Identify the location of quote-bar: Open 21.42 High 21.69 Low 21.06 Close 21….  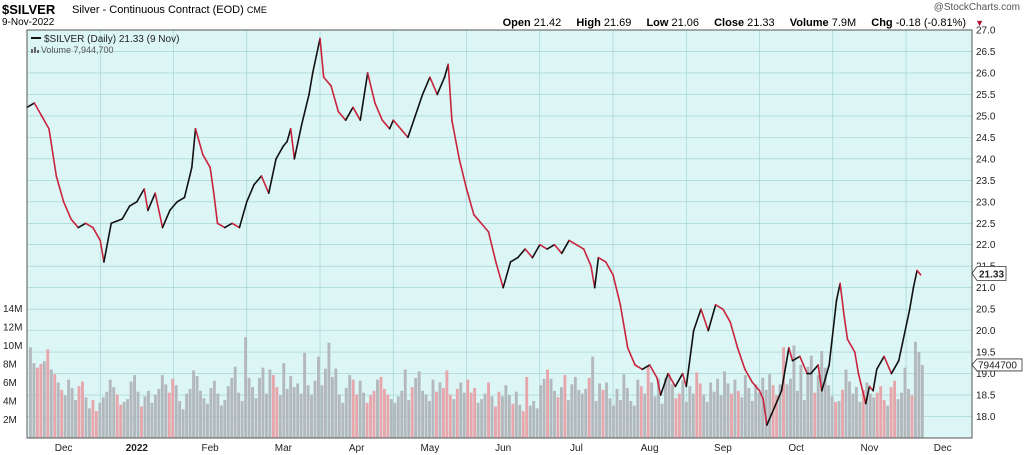
(749, 23).